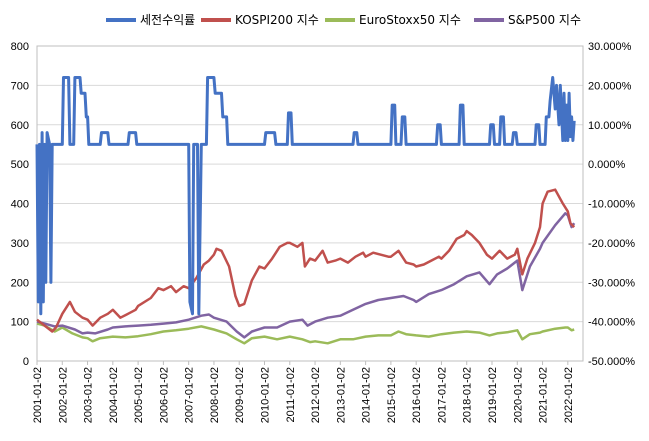  I want to click on right-tick-label: -40.000%, so click(611, 323).